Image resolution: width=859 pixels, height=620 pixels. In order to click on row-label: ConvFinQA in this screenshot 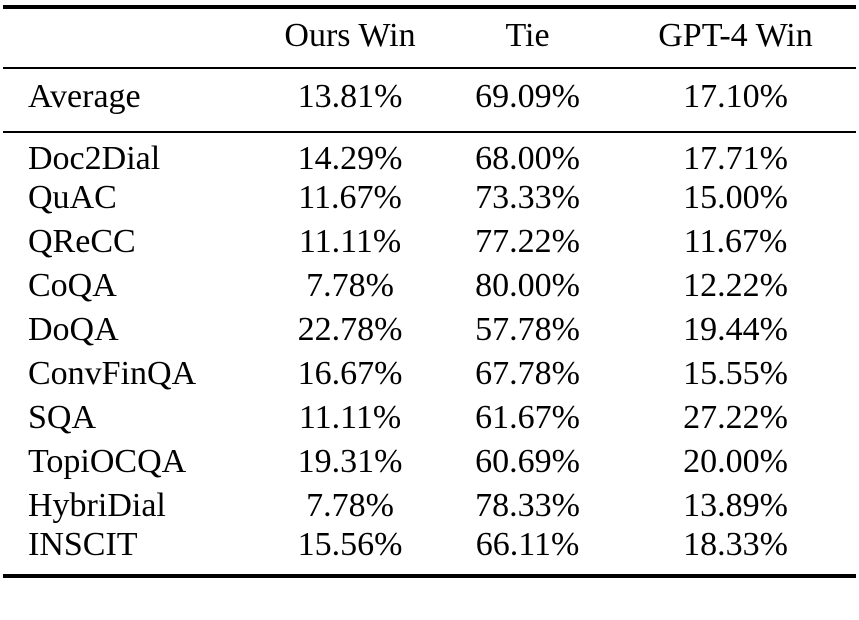, I will do `click(112, 373)`.